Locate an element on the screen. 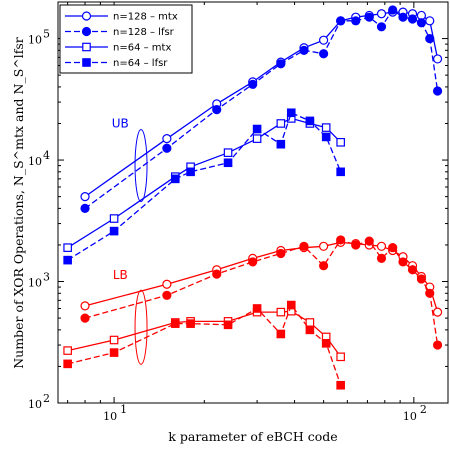 The image size is (450, 450). legend-label: n=128 – mtx is located at coordinates (145, 17).